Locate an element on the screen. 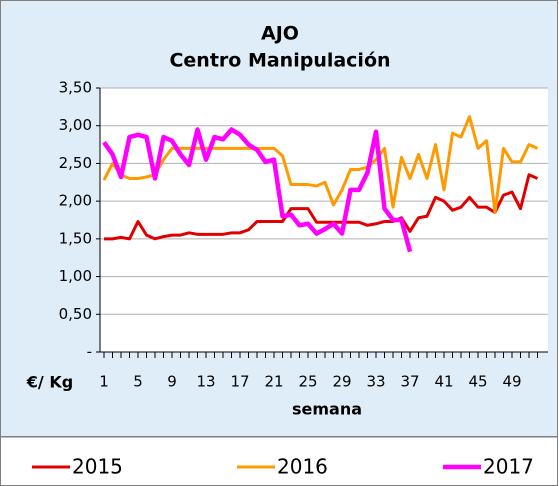 This screenshot has width=559, height=486. x-tick-label: 33 is located at coordinates (375, 382).